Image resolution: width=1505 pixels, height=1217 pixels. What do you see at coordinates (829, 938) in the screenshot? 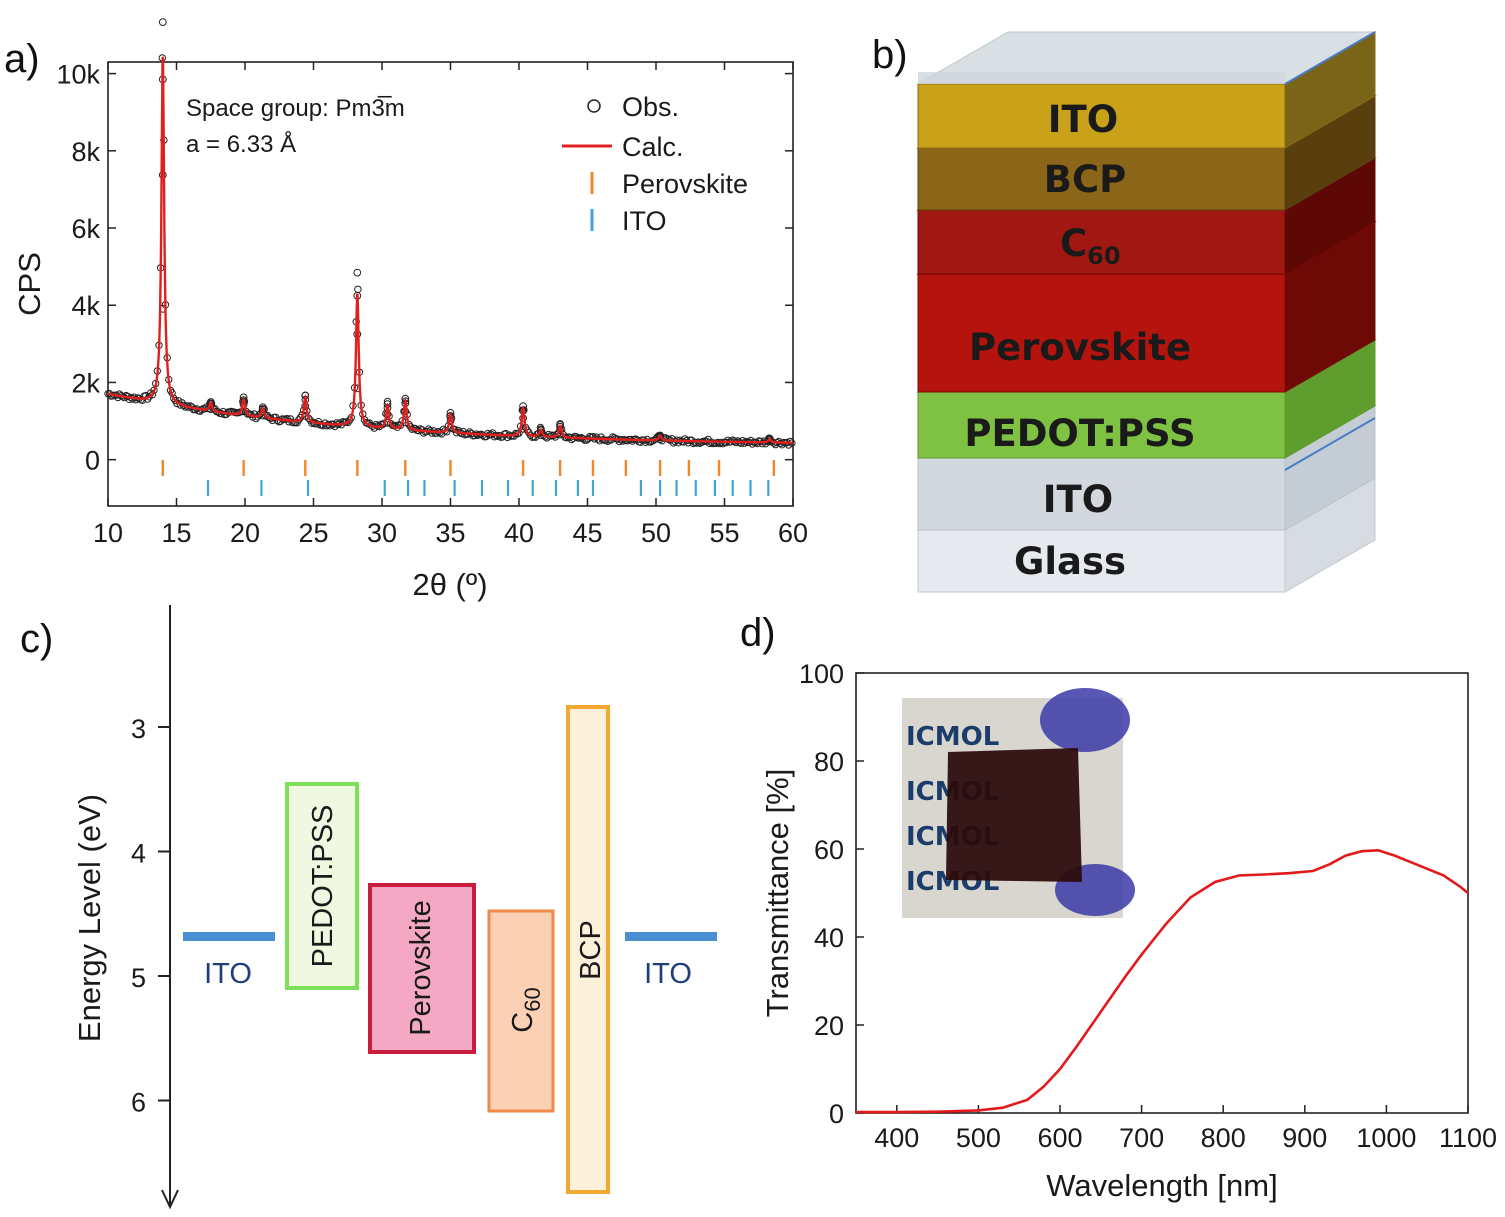
I see `trans-y-tick-label: 40` at bounding box center [829, 938].